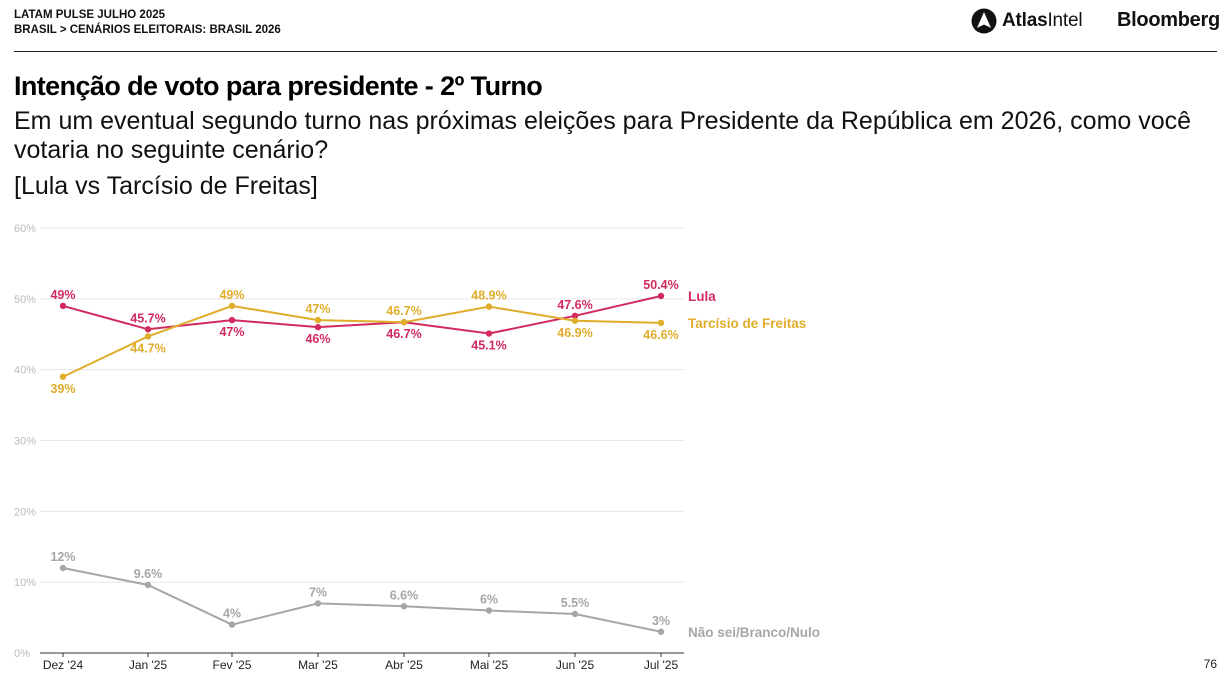 The height and width of the screenshot is (689, 1229). What do you see at coordinates (574, 305) in the screenshot?
I see `data-label-lula: 47.6%` at bounding box center [574, 305].